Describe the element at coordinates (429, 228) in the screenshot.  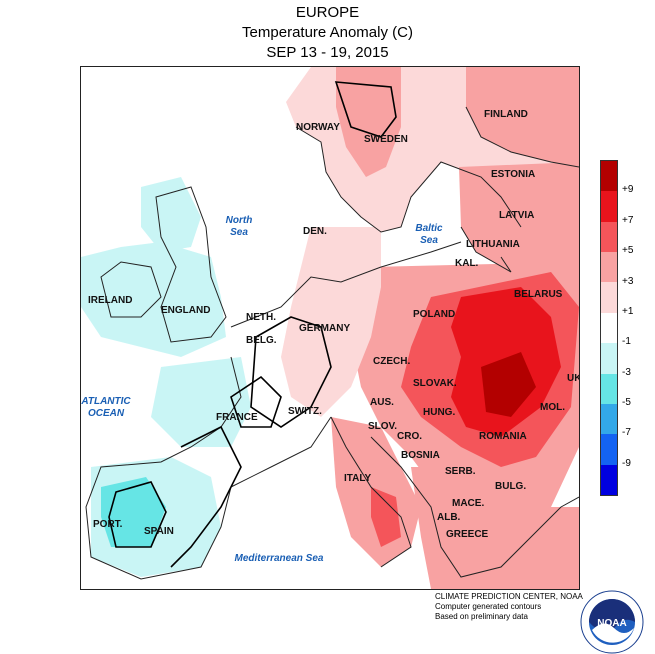
I see `sea-label-baltic-sea-line1: Baltic` at that location.